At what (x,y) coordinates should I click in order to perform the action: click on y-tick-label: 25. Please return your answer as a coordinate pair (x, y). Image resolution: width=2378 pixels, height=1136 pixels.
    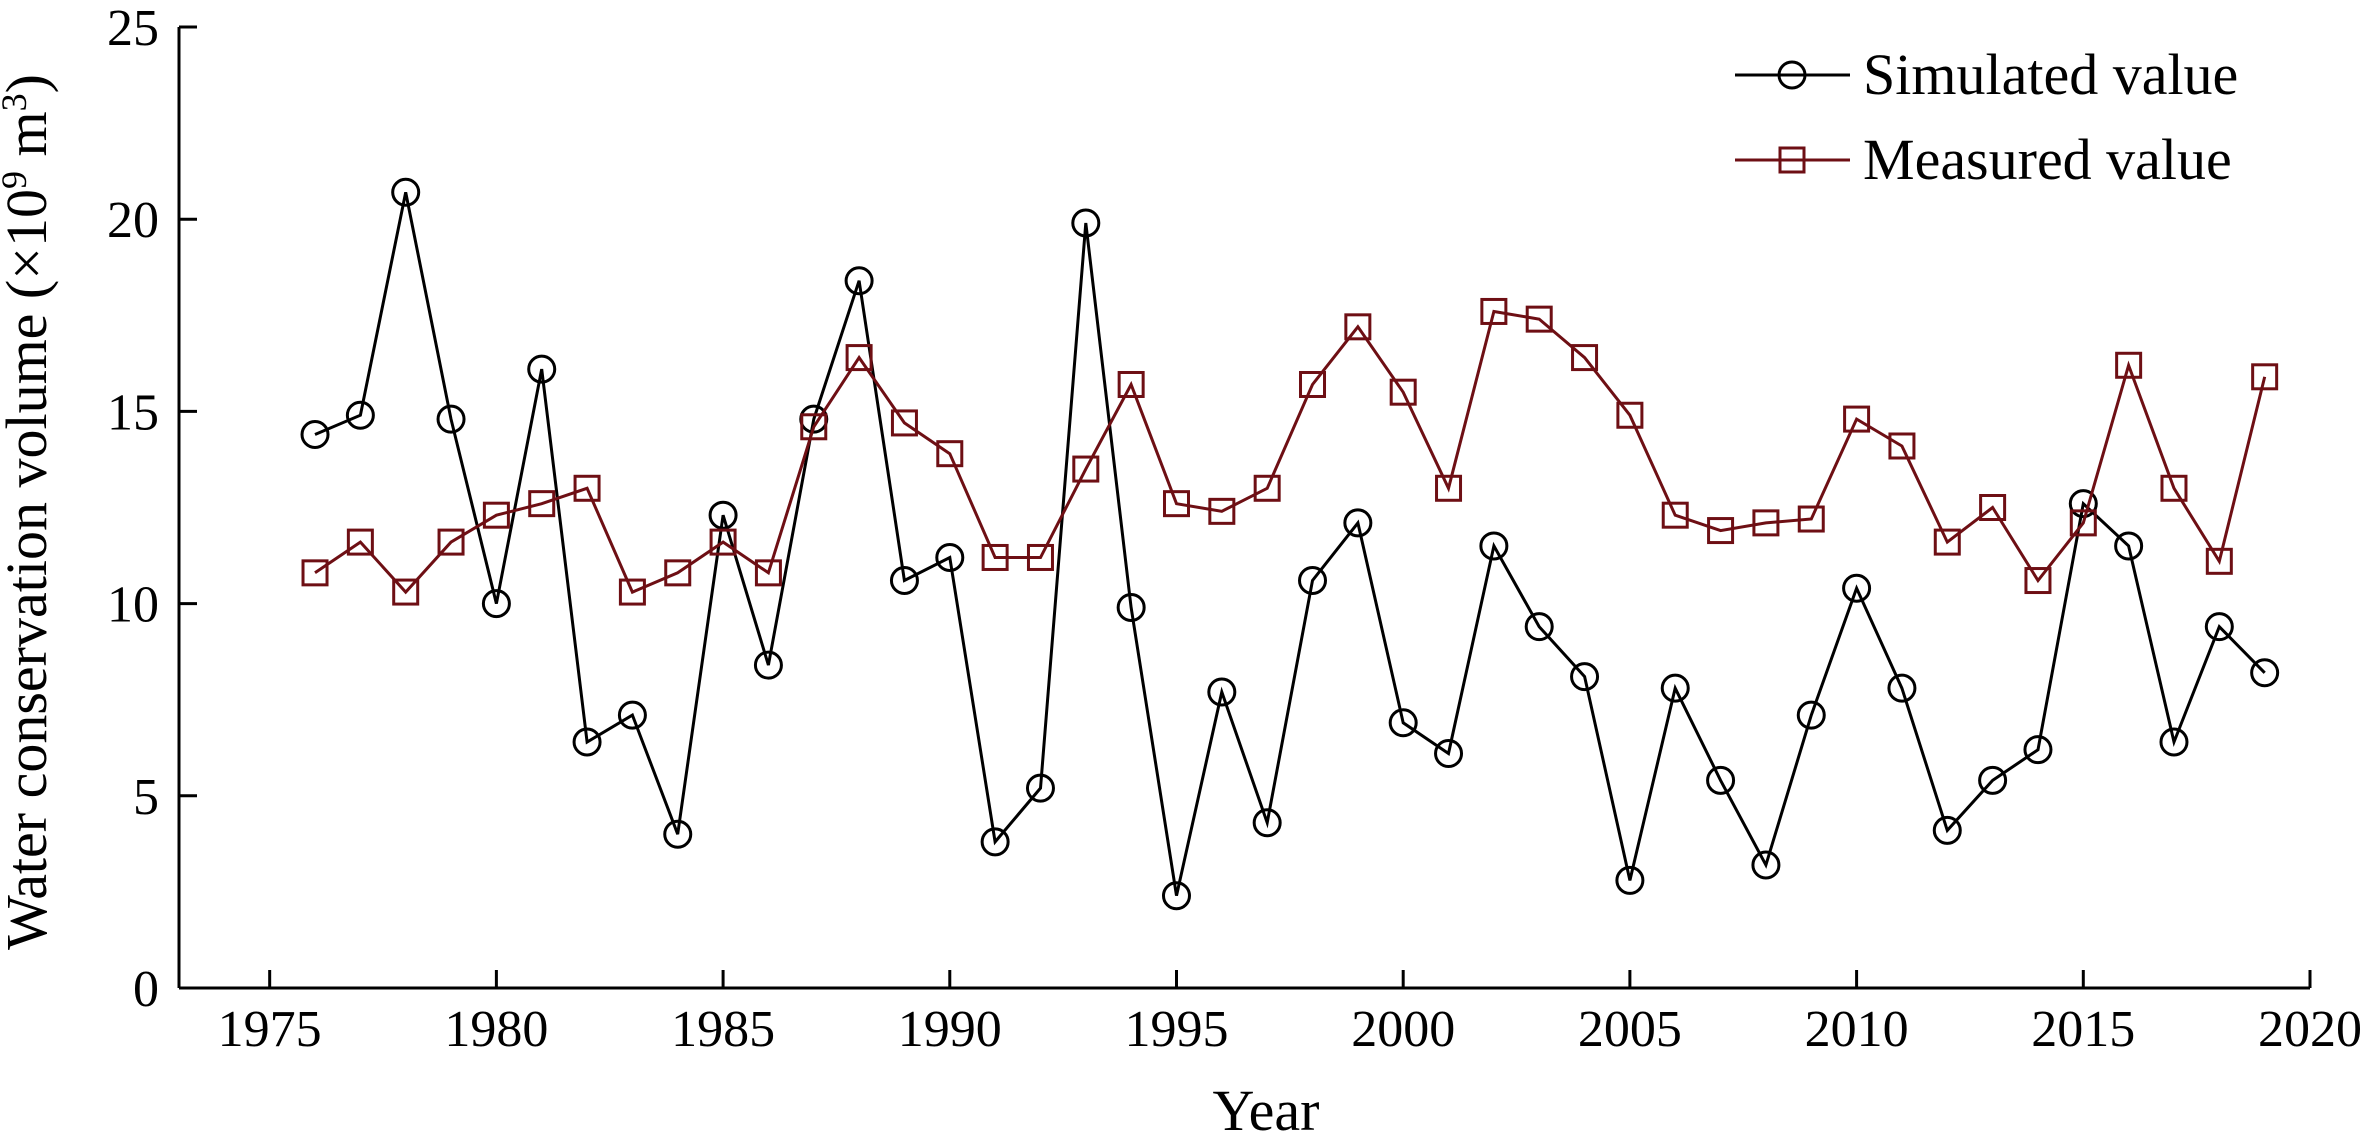
    Looking at the image, I should click on (133, 28).